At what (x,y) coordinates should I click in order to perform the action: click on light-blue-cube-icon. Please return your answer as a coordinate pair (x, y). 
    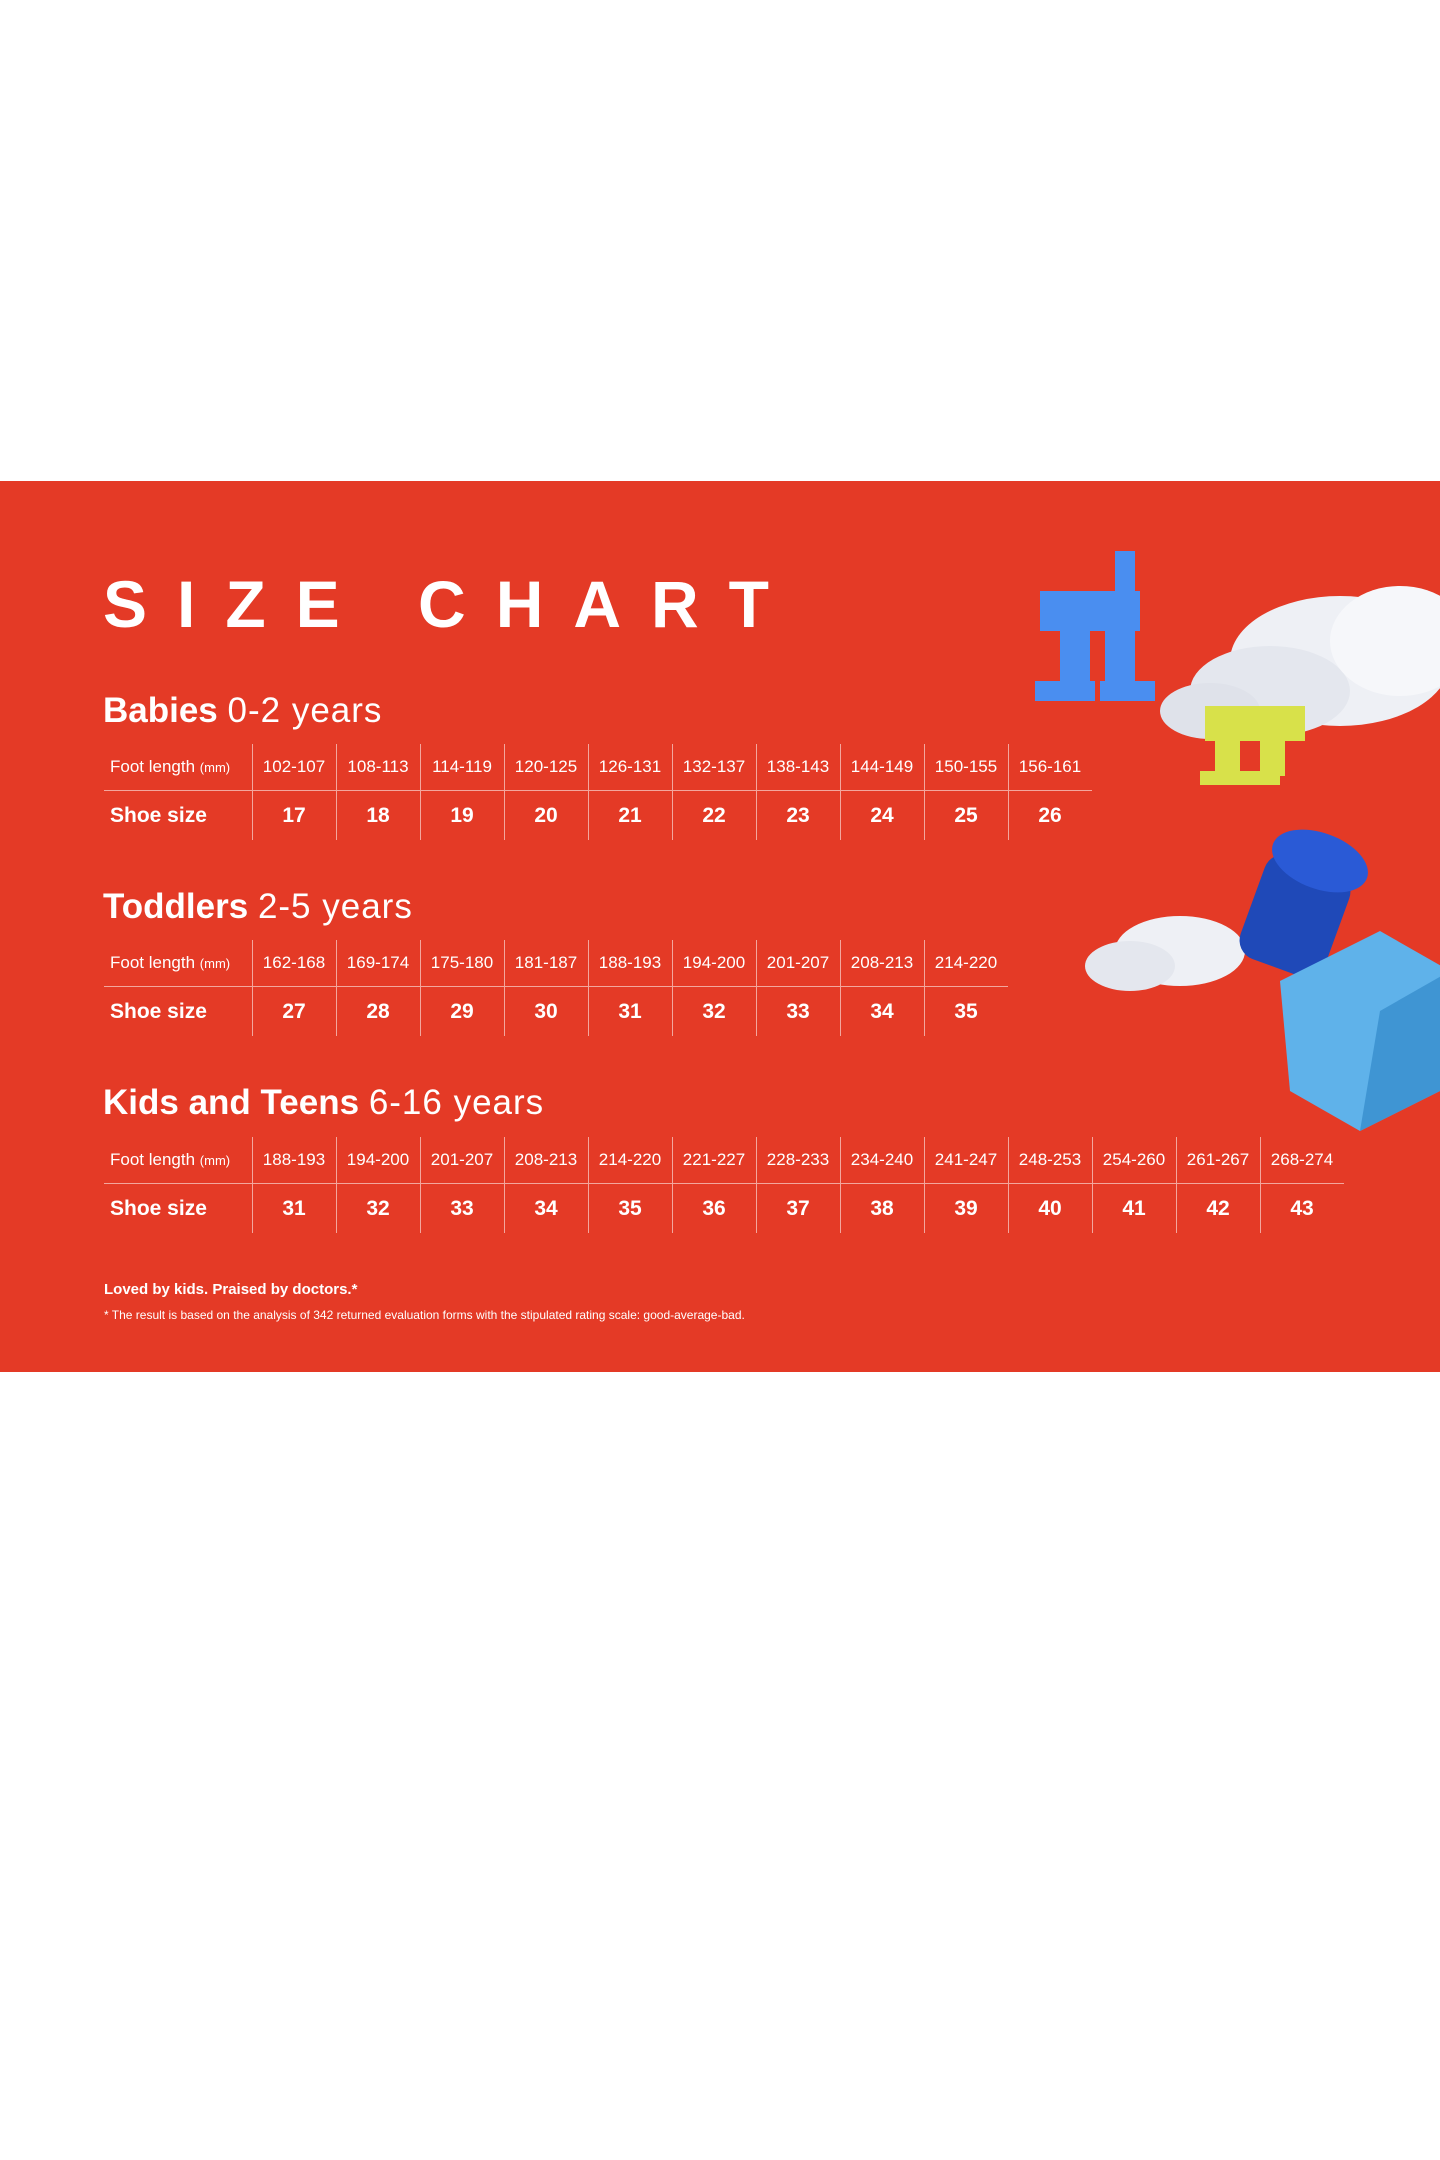
    Looking at the image, I should click on (1360, 1031).